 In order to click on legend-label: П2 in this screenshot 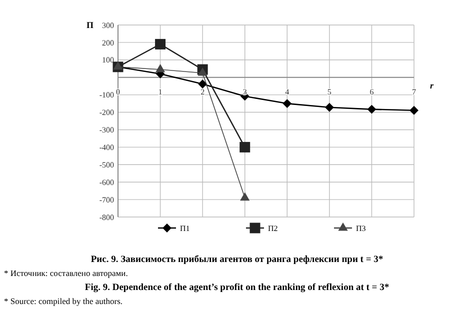, I will do `click(273, 228)`.